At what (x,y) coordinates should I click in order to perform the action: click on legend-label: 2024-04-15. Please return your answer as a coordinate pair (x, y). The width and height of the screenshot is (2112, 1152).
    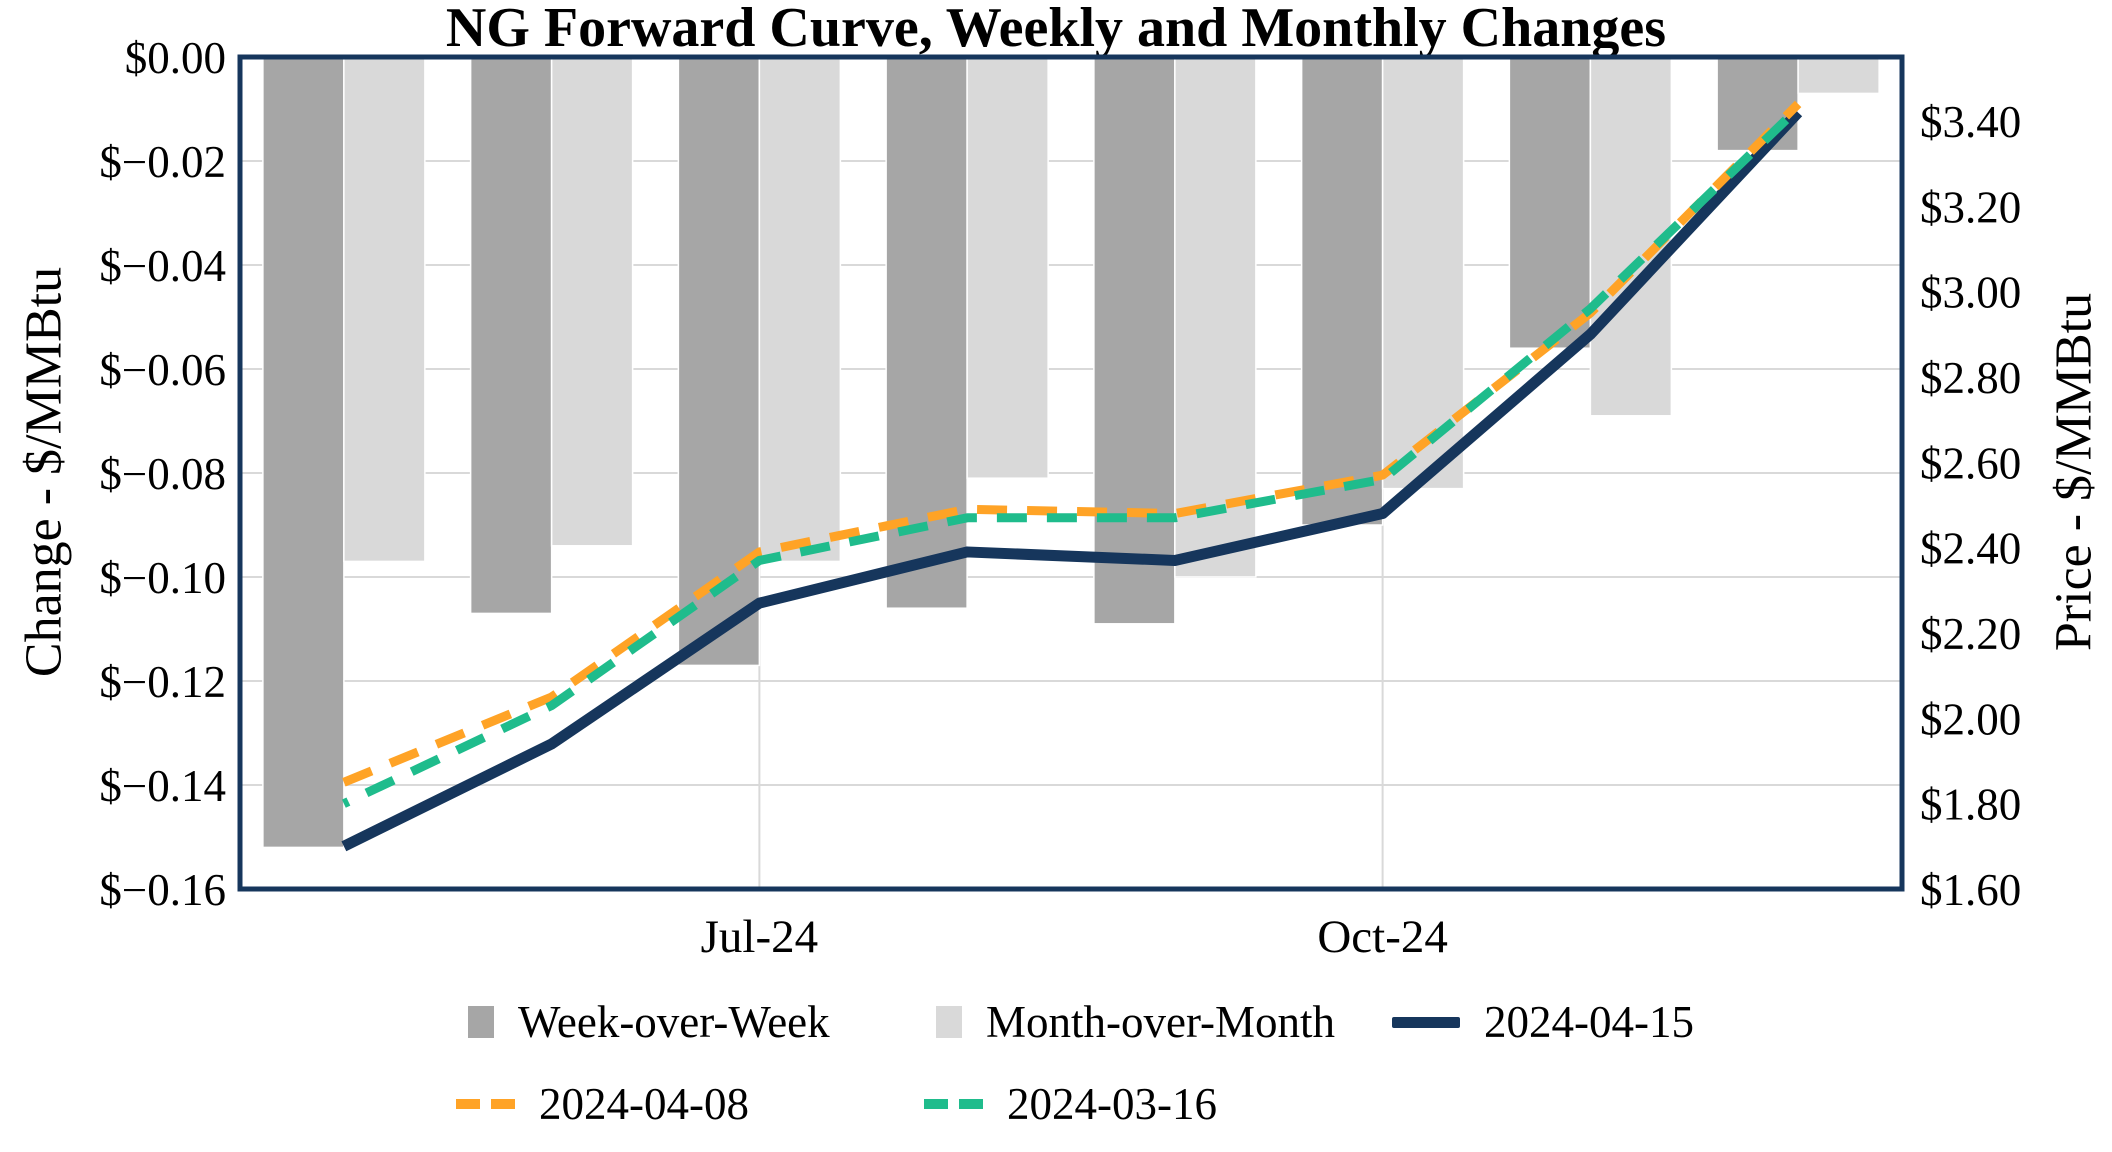
    Looking at the image, I should click on (1589, 1022).